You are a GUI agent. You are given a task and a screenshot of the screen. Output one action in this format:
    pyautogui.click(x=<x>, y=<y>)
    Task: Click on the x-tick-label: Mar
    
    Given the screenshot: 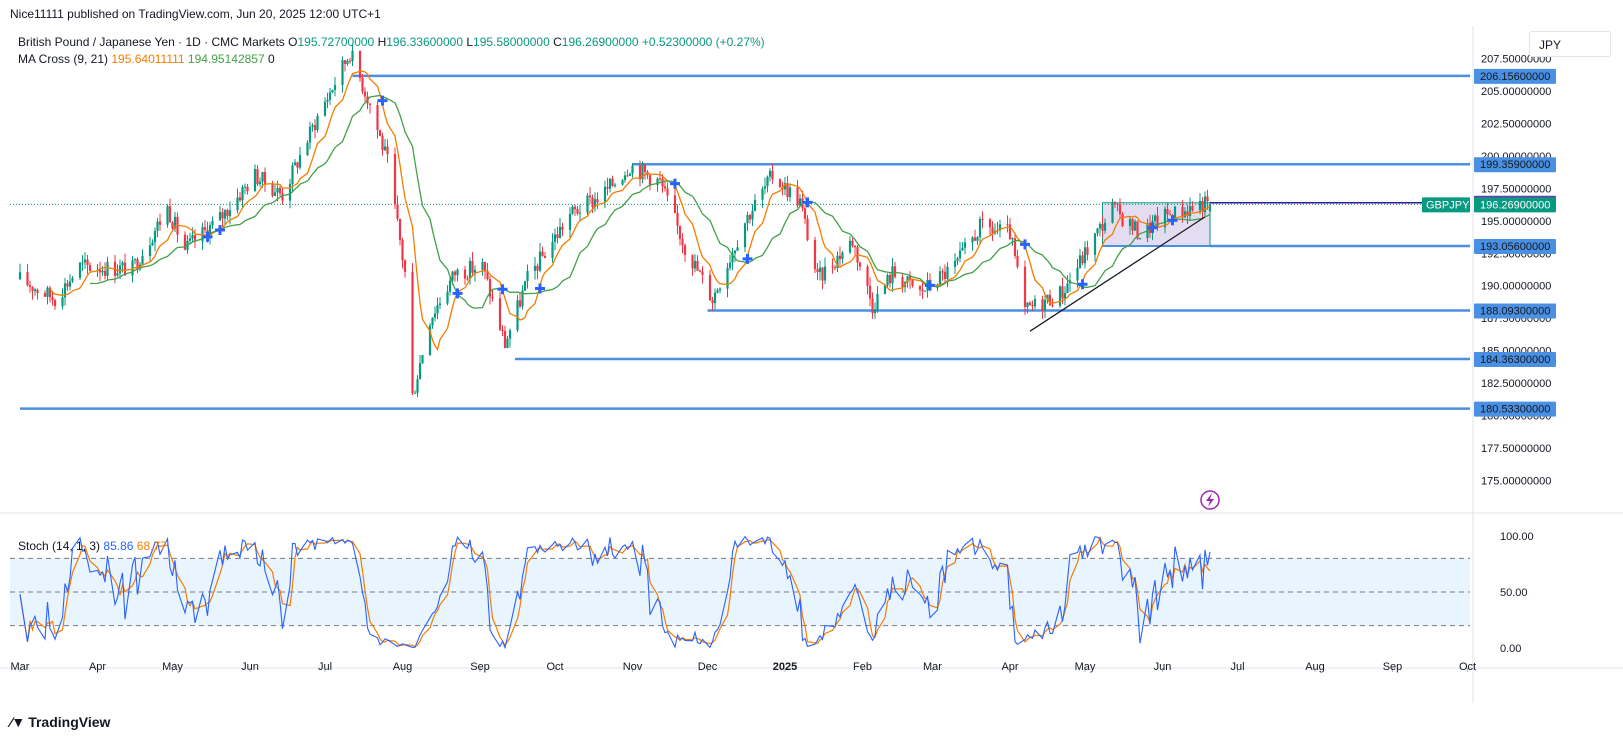 What is the action you would take?
    pyautogui.click(x=932, y=667)
    